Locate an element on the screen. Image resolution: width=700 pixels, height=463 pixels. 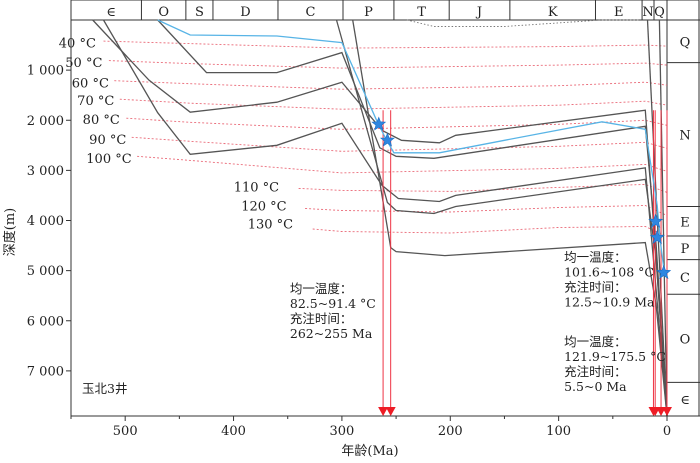
x-axis-label: 年龄(Ma) is located at coordinates (369, 451).